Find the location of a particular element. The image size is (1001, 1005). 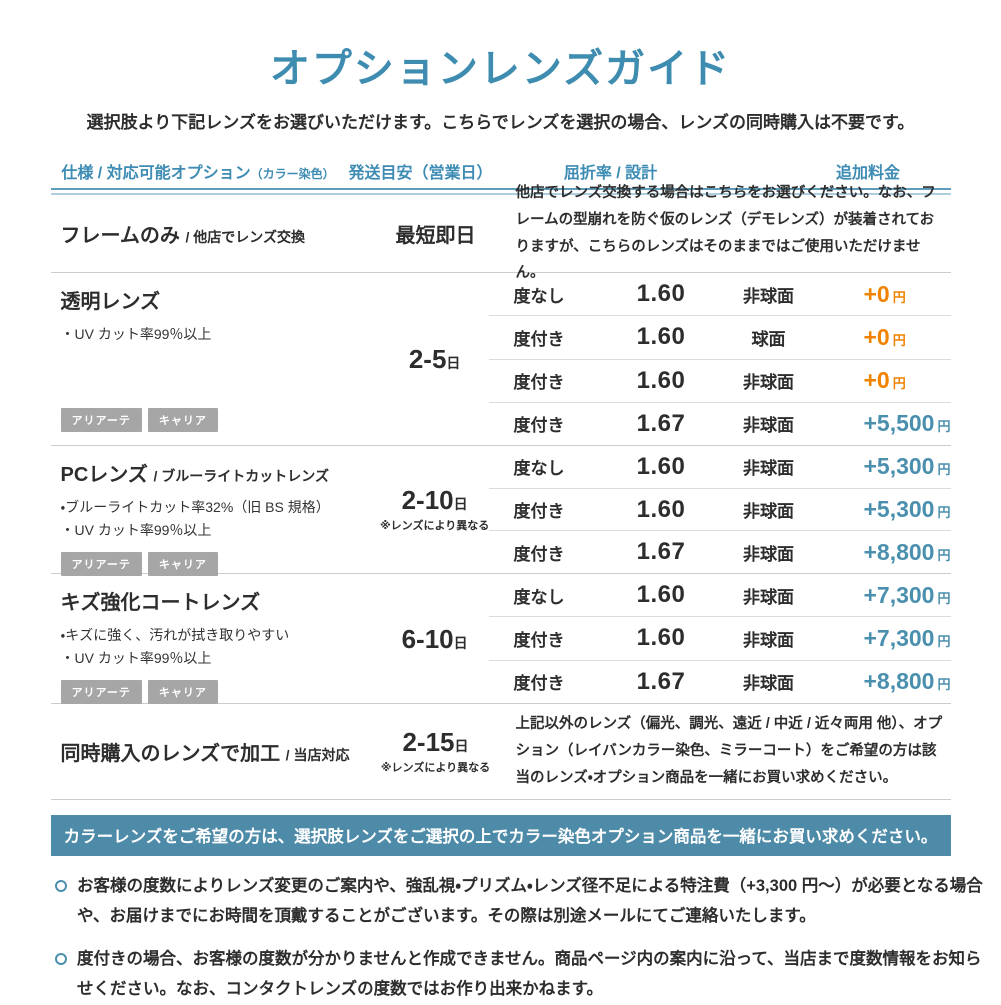

section-title: 同時購入のレンズで加工 / 当店対応 is located at coordinates (205, 753).